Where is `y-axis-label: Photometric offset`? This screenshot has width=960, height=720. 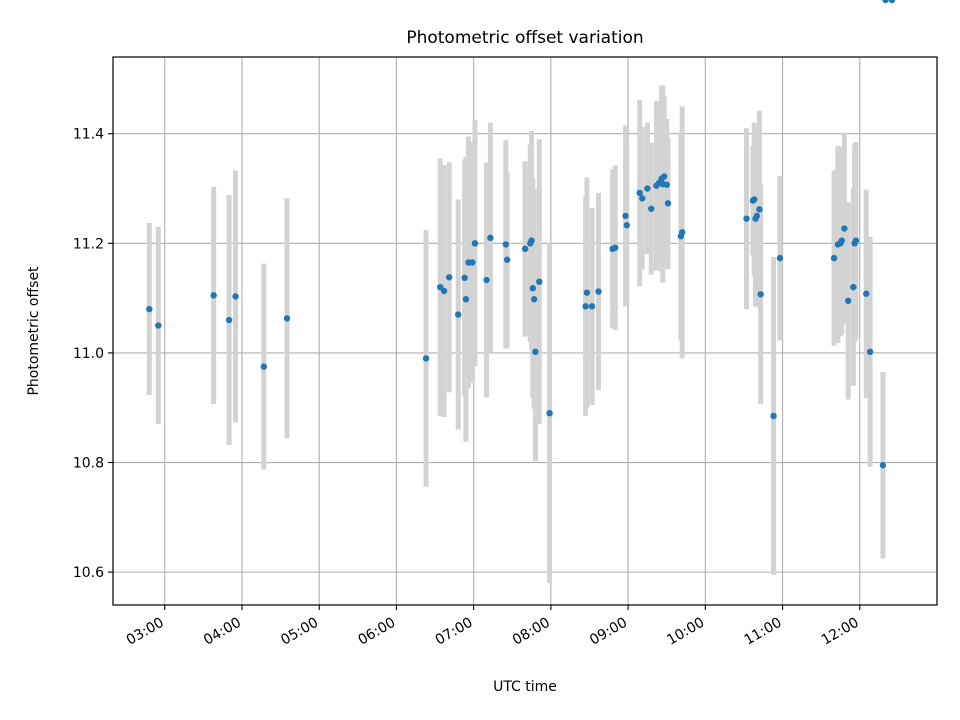
y-axis-label: Photometric offset is located at coordinates (34, 331).